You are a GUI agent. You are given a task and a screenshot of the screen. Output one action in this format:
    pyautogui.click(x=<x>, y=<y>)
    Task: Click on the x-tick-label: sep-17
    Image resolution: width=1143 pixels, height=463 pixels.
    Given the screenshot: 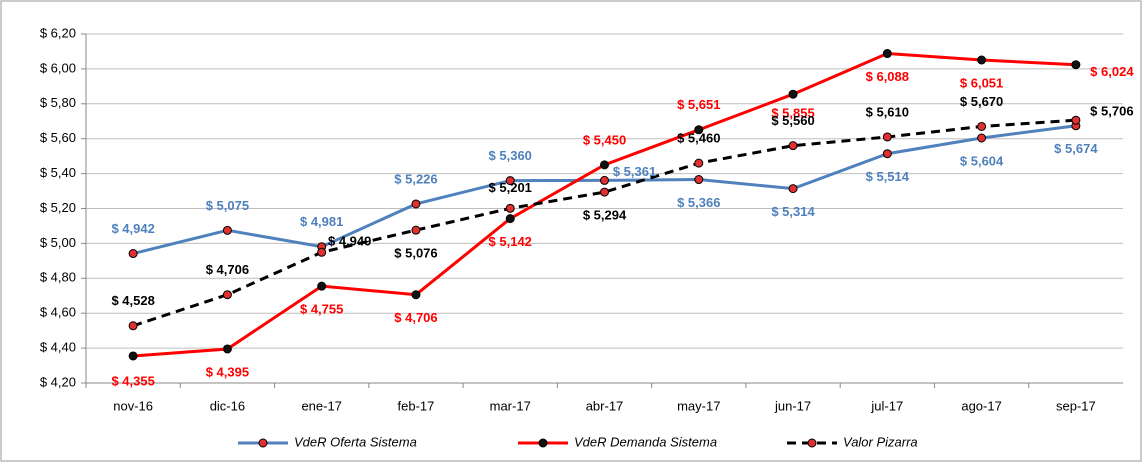 What is the action you would take?
    pyautogui.click(x=1076, y=405)
    